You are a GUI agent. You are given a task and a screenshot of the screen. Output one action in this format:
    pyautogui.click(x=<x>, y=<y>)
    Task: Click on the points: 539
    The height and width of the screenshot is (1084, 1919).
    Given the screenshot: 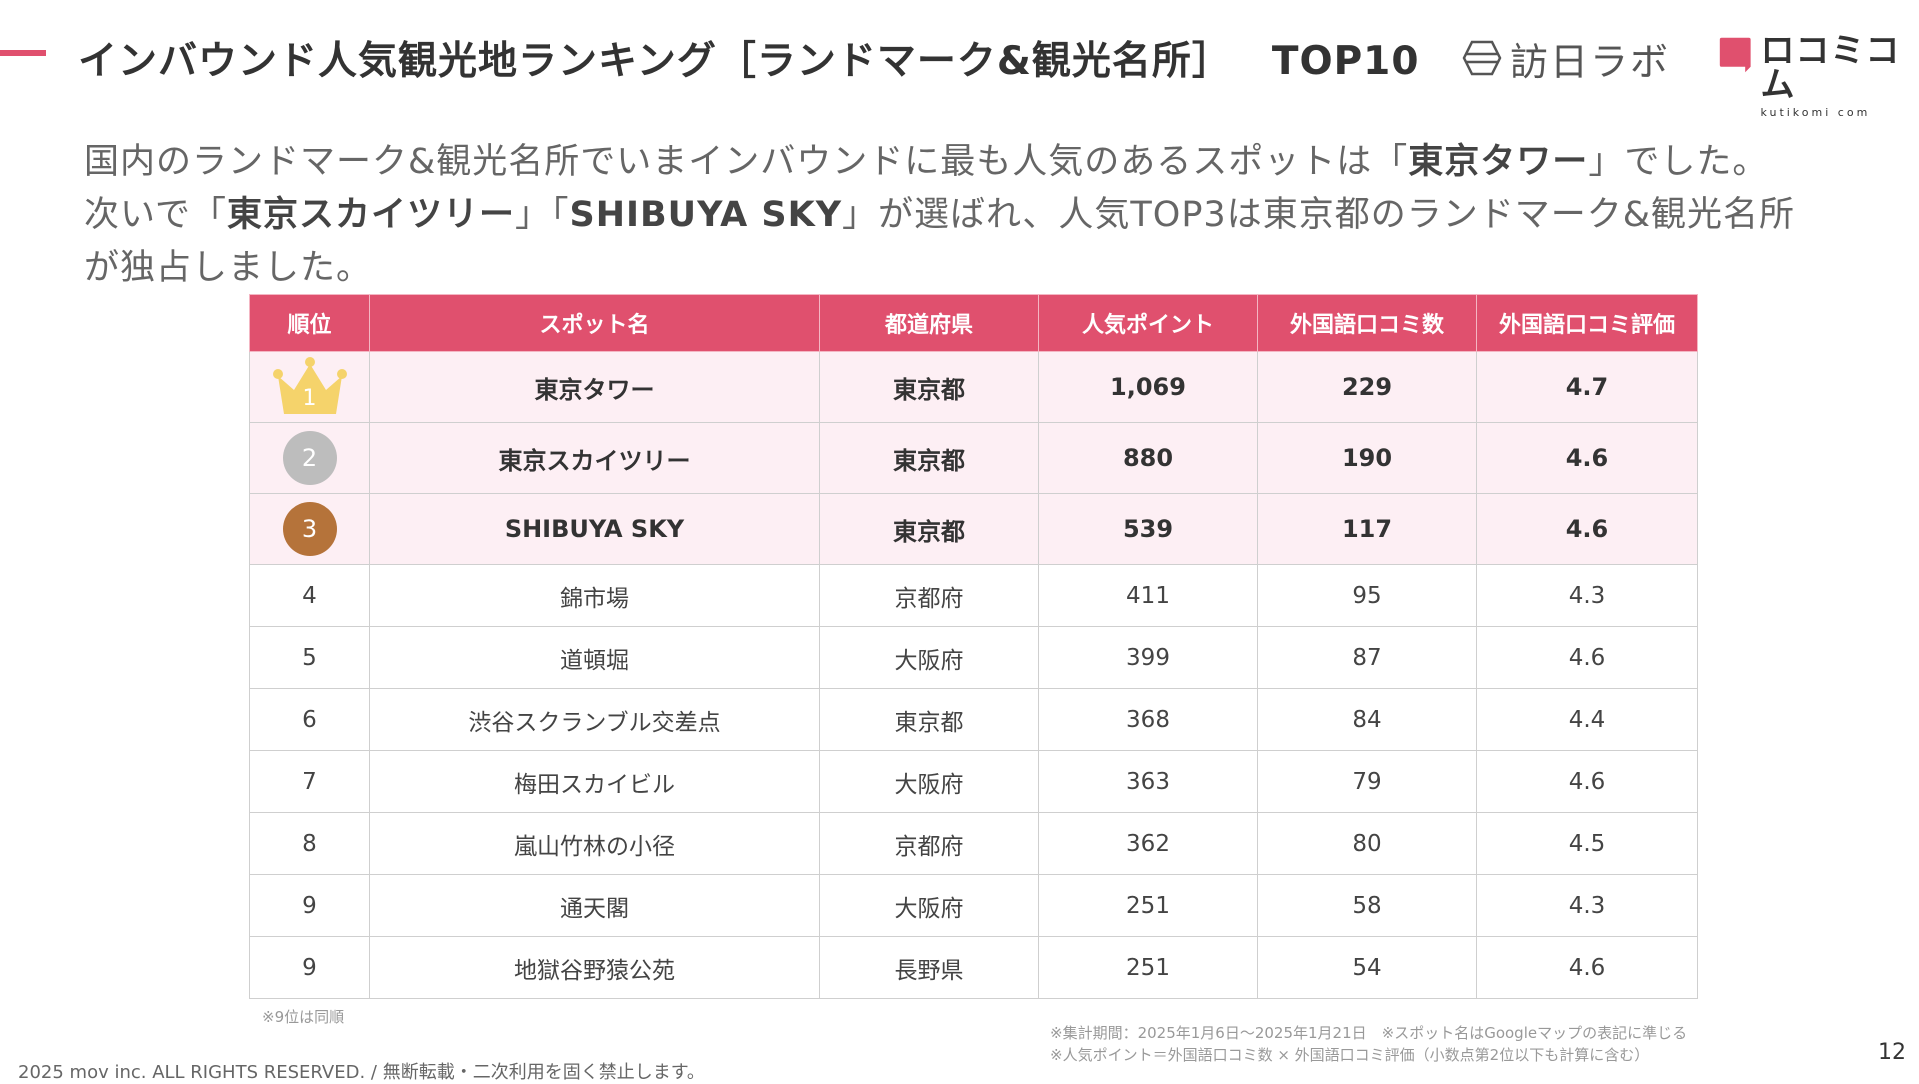 What is the action you would take?
    pyautogui.click(x=1148, y=529)
    